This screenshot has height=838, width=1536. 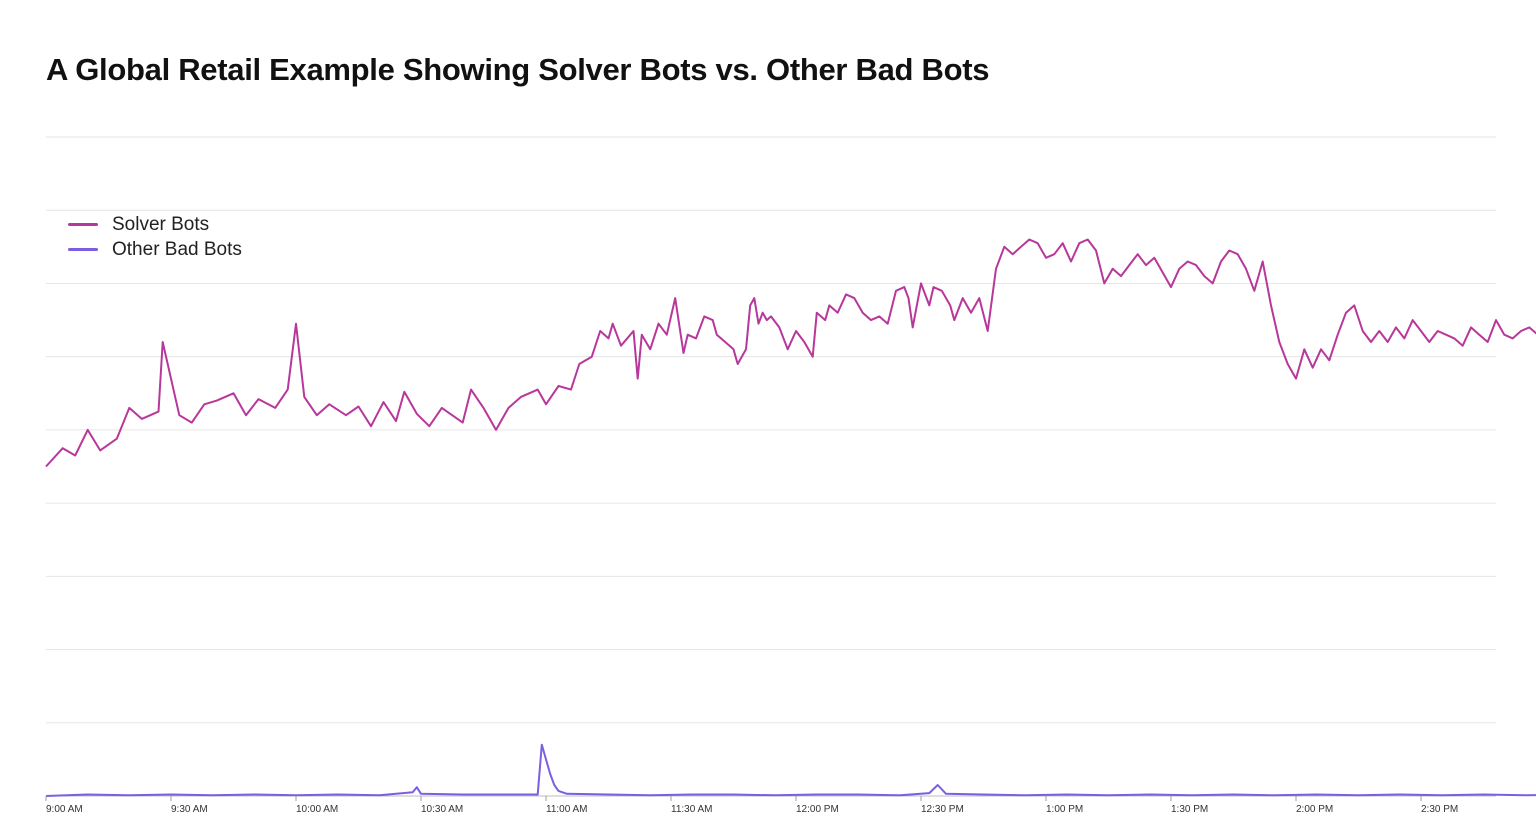 I want to click on x-tick-label: 12:00 PM, so click(x=817, y=809).